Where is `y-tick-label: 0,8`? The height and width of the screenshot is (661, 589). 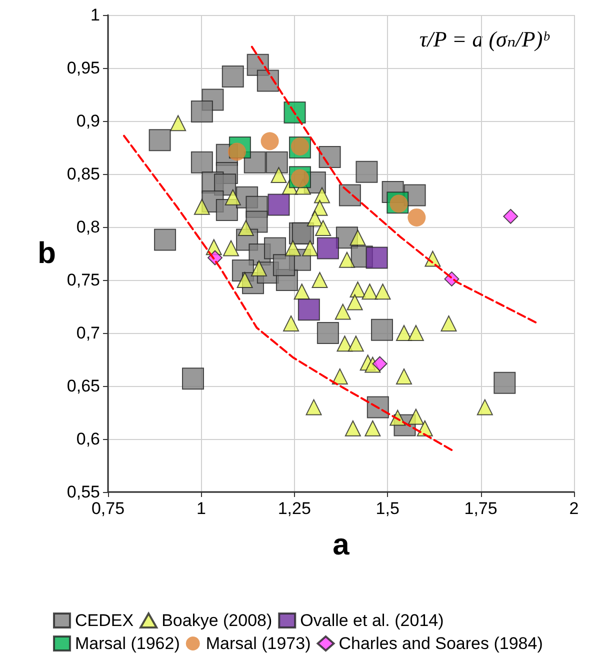 y-tick-label: 0,8 is located at coordinates (88, 227).